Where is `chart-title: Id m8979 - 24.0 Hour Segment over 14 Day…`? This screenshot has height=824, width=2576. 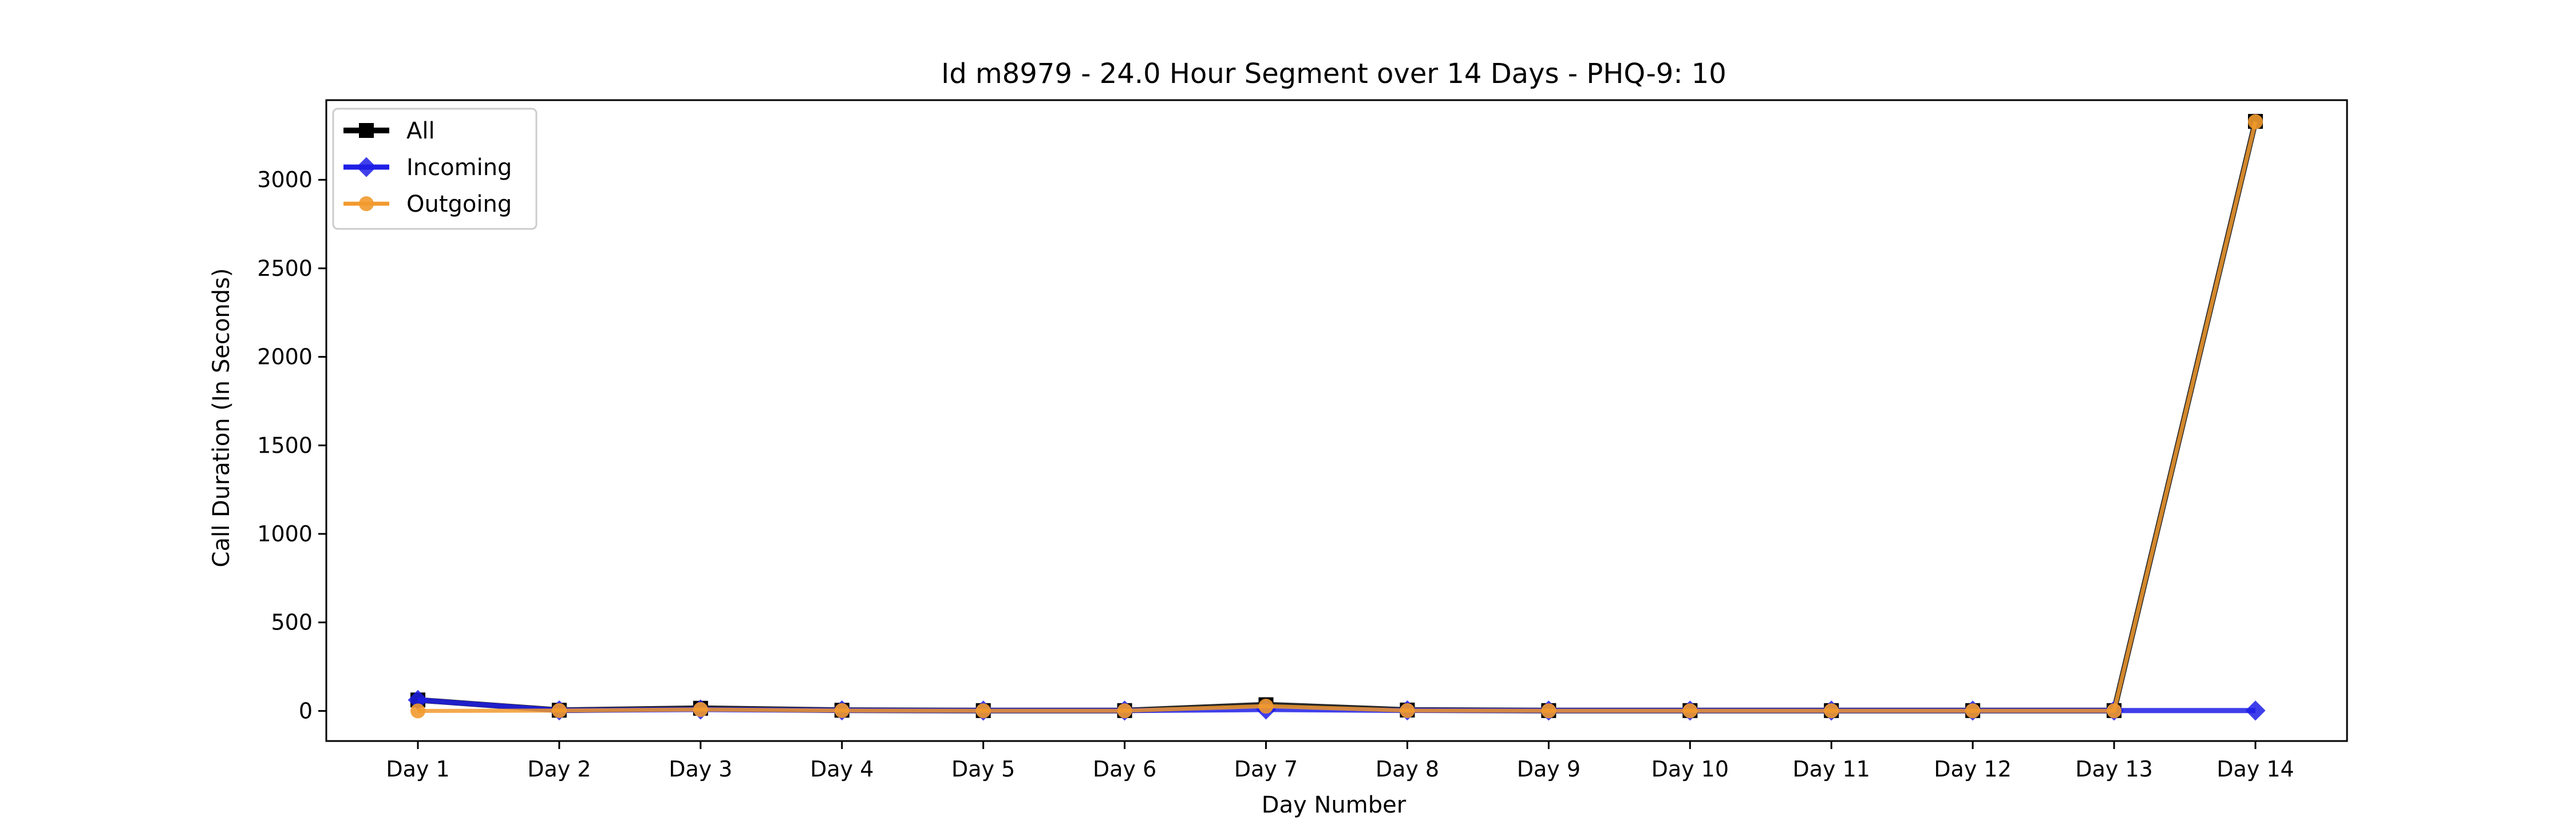
chart-title: Id m8979 - 24.0 Hour Segment over 14 Day… is located at coordinates (1333, 74).